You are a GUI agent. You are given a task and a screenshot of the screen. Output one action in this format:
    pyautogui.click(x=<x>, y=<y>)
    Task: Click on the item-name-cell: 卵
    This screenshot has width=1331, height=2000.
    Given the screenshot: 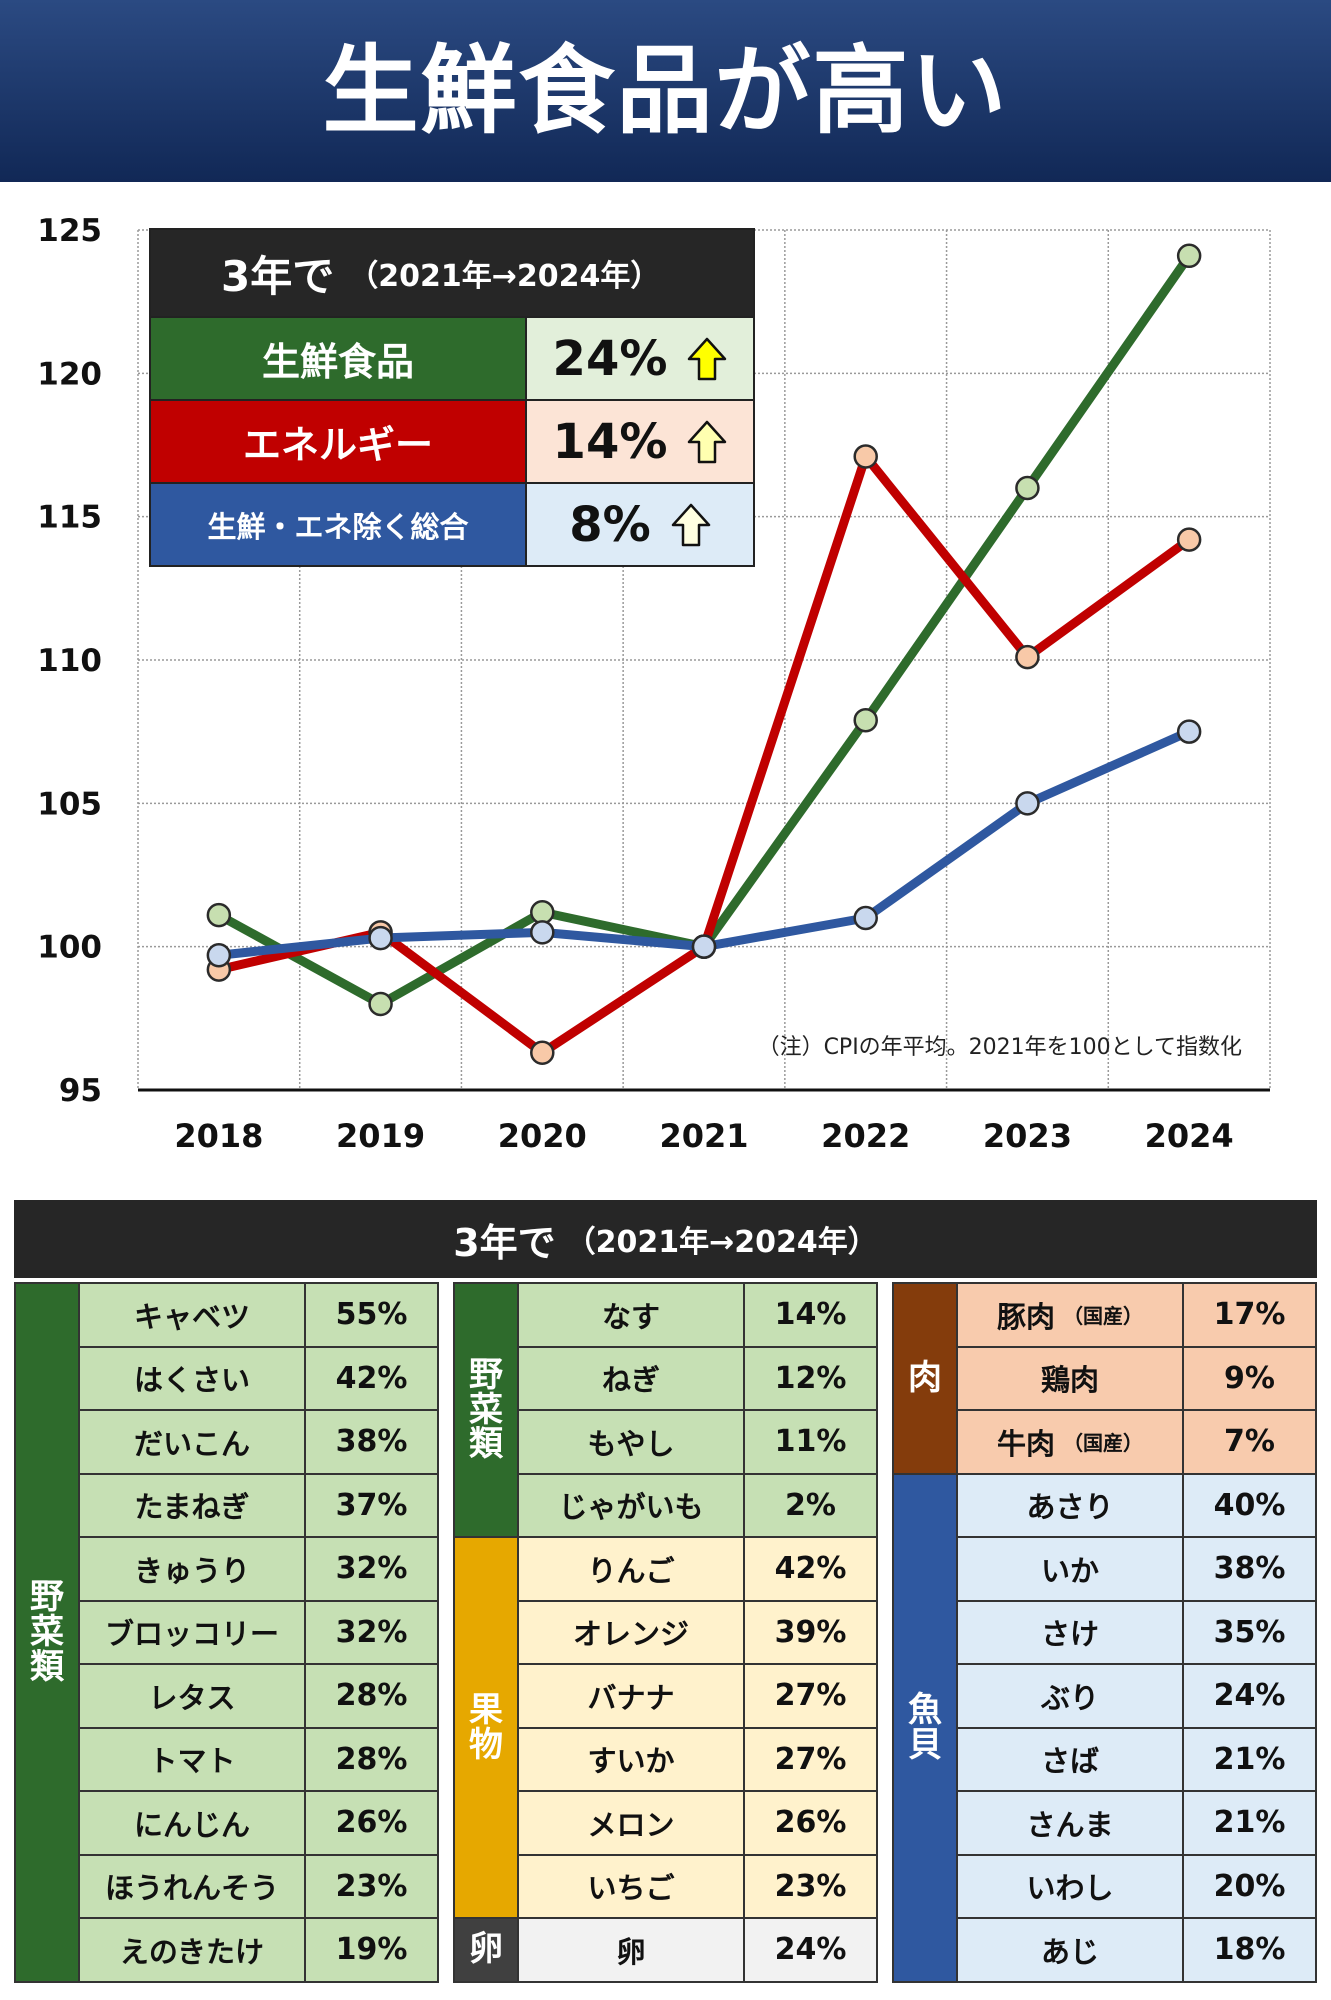 What is the action you would take?
    pyautogui.click(x=631, y=1950)
    